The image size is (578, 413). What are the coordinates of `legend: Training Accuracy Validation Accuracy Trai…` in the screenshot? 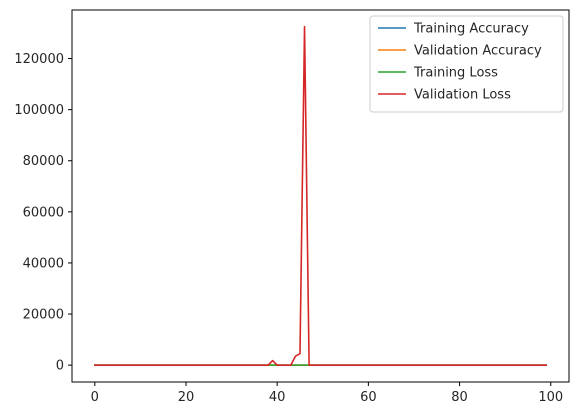 It's located at (466, 64).